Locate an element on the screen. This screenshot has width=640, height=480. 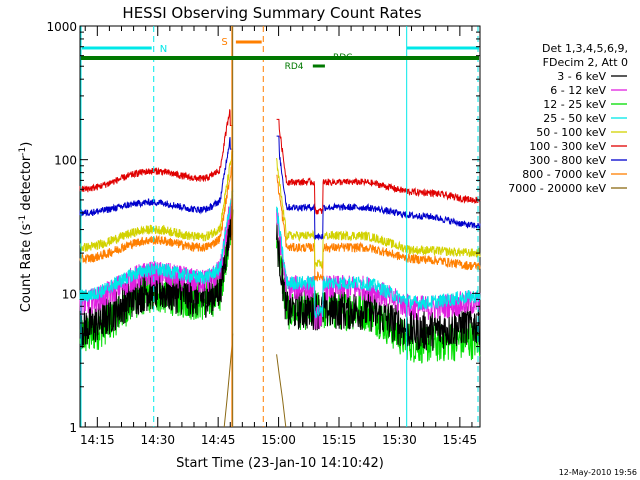
data-label-2: RD4 is located at coordinates (294, 67).